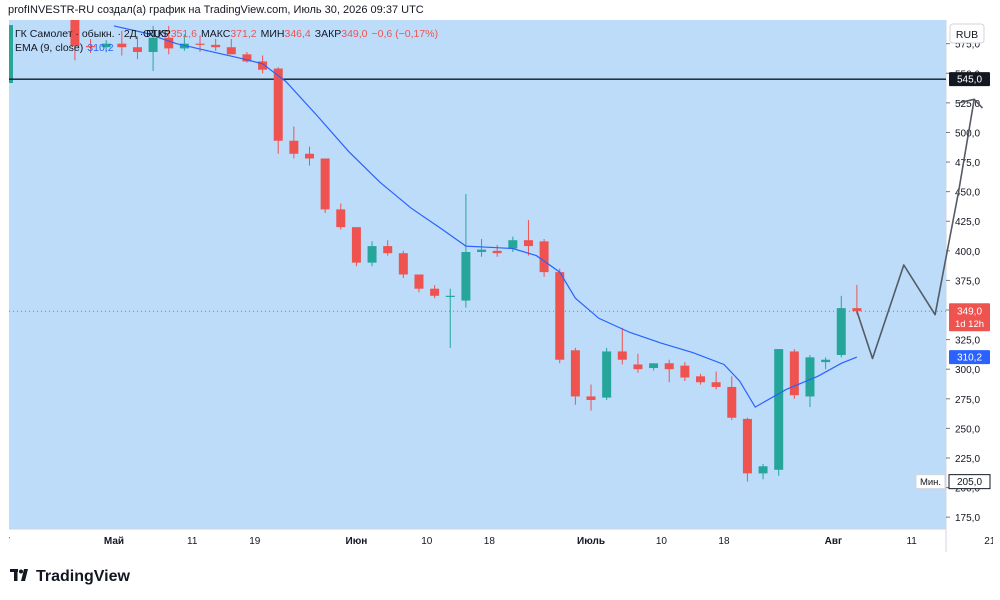 This screenshot has height=600, width=1000. What do you see at coordinates (967, 400) in the screenshot?
I see `price-tick-label: 275,0` at bounding box center [967, 400].